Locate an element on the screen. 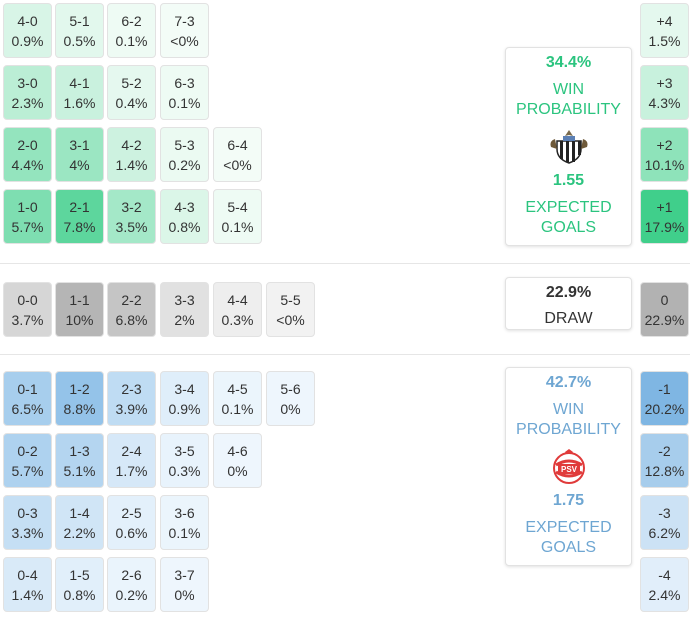 The width and height of the screenshot is (690, 617). margin-cell-score: -2 is located at coordinates (664, 450).